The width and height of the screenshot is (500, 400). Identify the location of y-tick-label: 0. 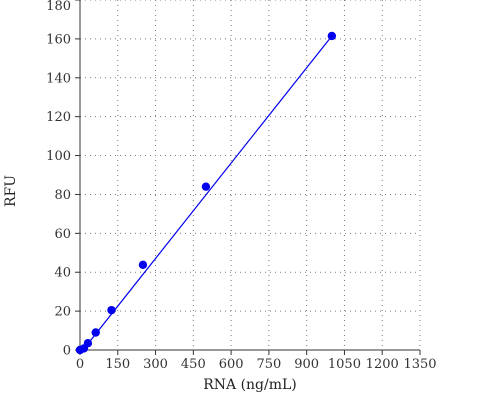
(67, 351).